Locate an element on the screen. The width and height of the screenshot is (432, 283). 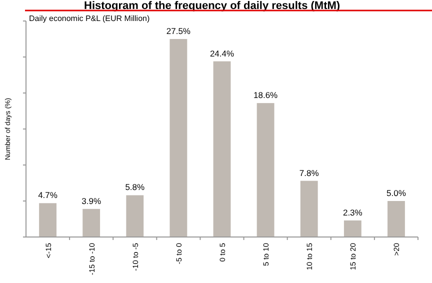
data-label: 5.0% is located at coordinates (396, 193).